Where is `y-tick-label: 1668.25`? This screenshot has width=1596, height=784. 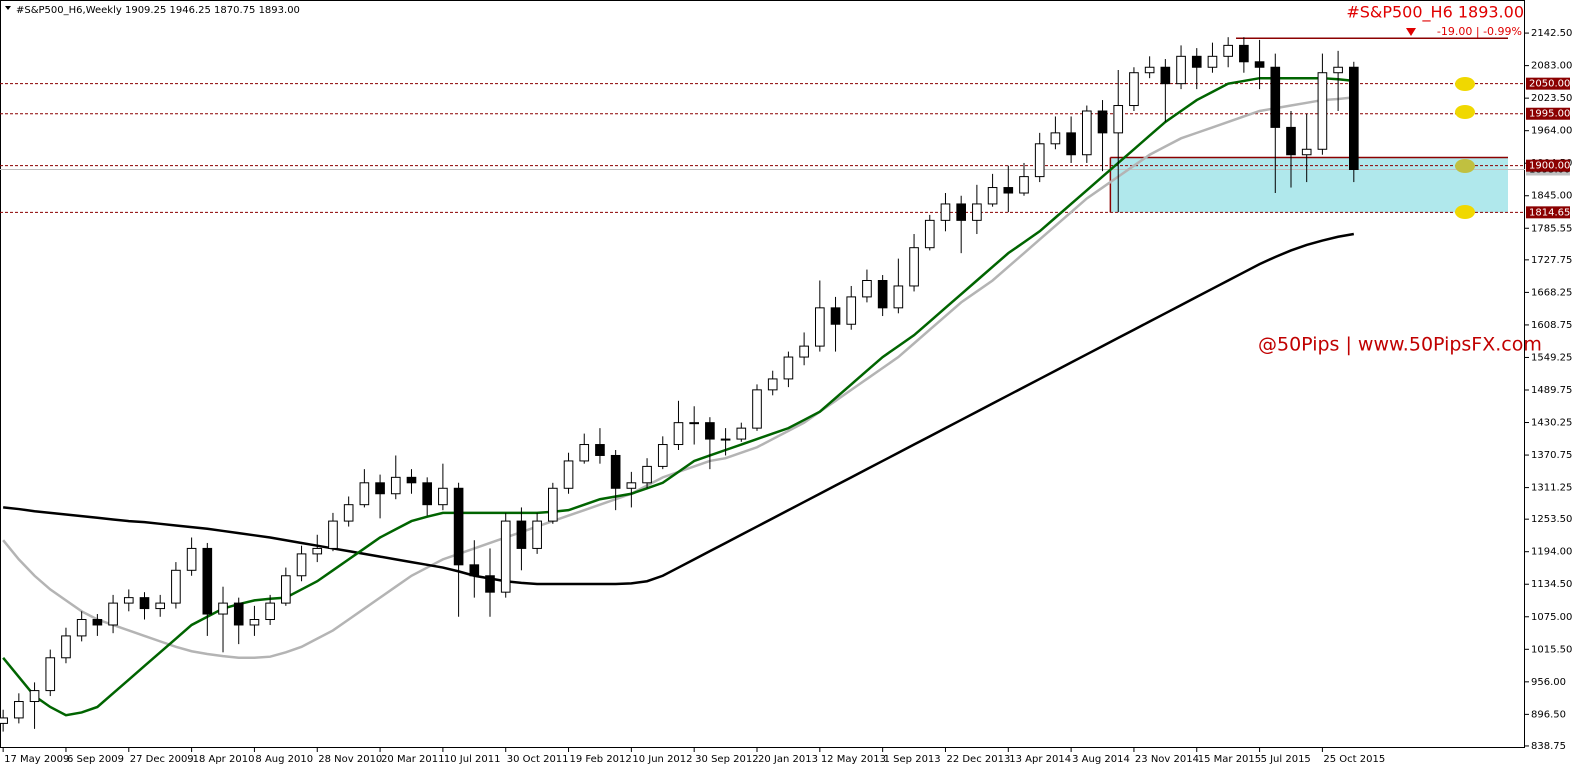 y-tick-label: 1668.25 is located at coordinates (1551, 292).